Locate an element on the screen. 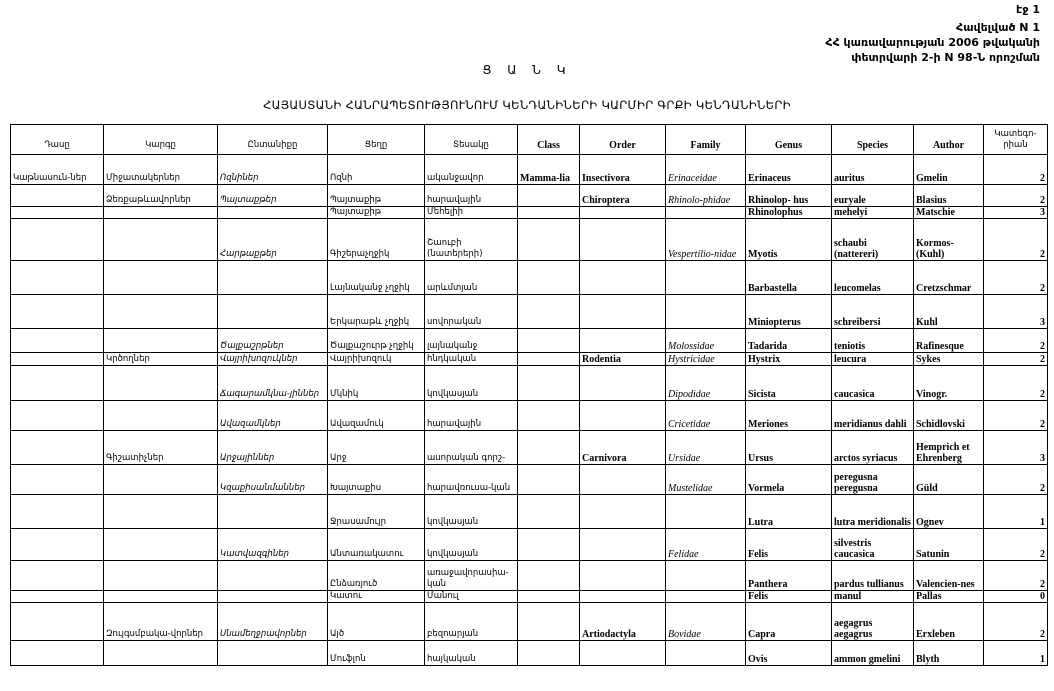 The height and width of the screenshot is (691, 1054). cell-genus: Erinaceus is located at coordinates (788, 169).